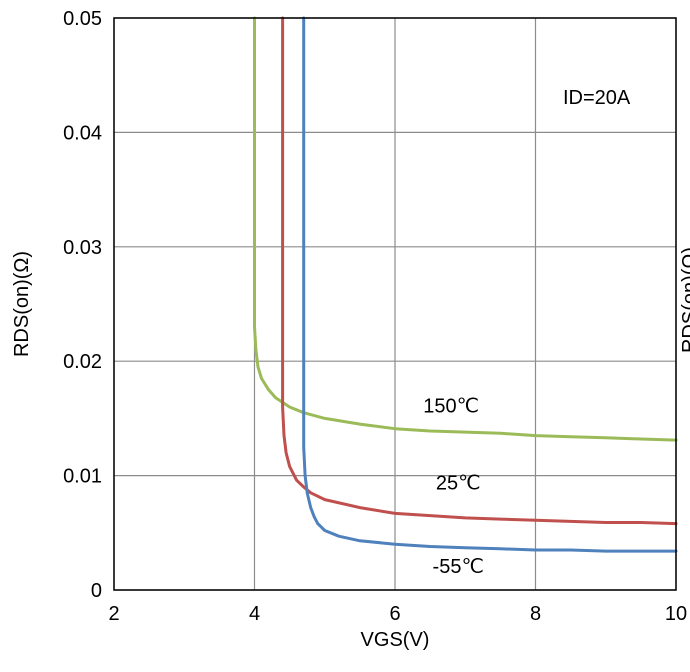  Describe the element at coordinates (395, 640) in the screenshot. I see `x-axis-label: VGS(V)` at that location.